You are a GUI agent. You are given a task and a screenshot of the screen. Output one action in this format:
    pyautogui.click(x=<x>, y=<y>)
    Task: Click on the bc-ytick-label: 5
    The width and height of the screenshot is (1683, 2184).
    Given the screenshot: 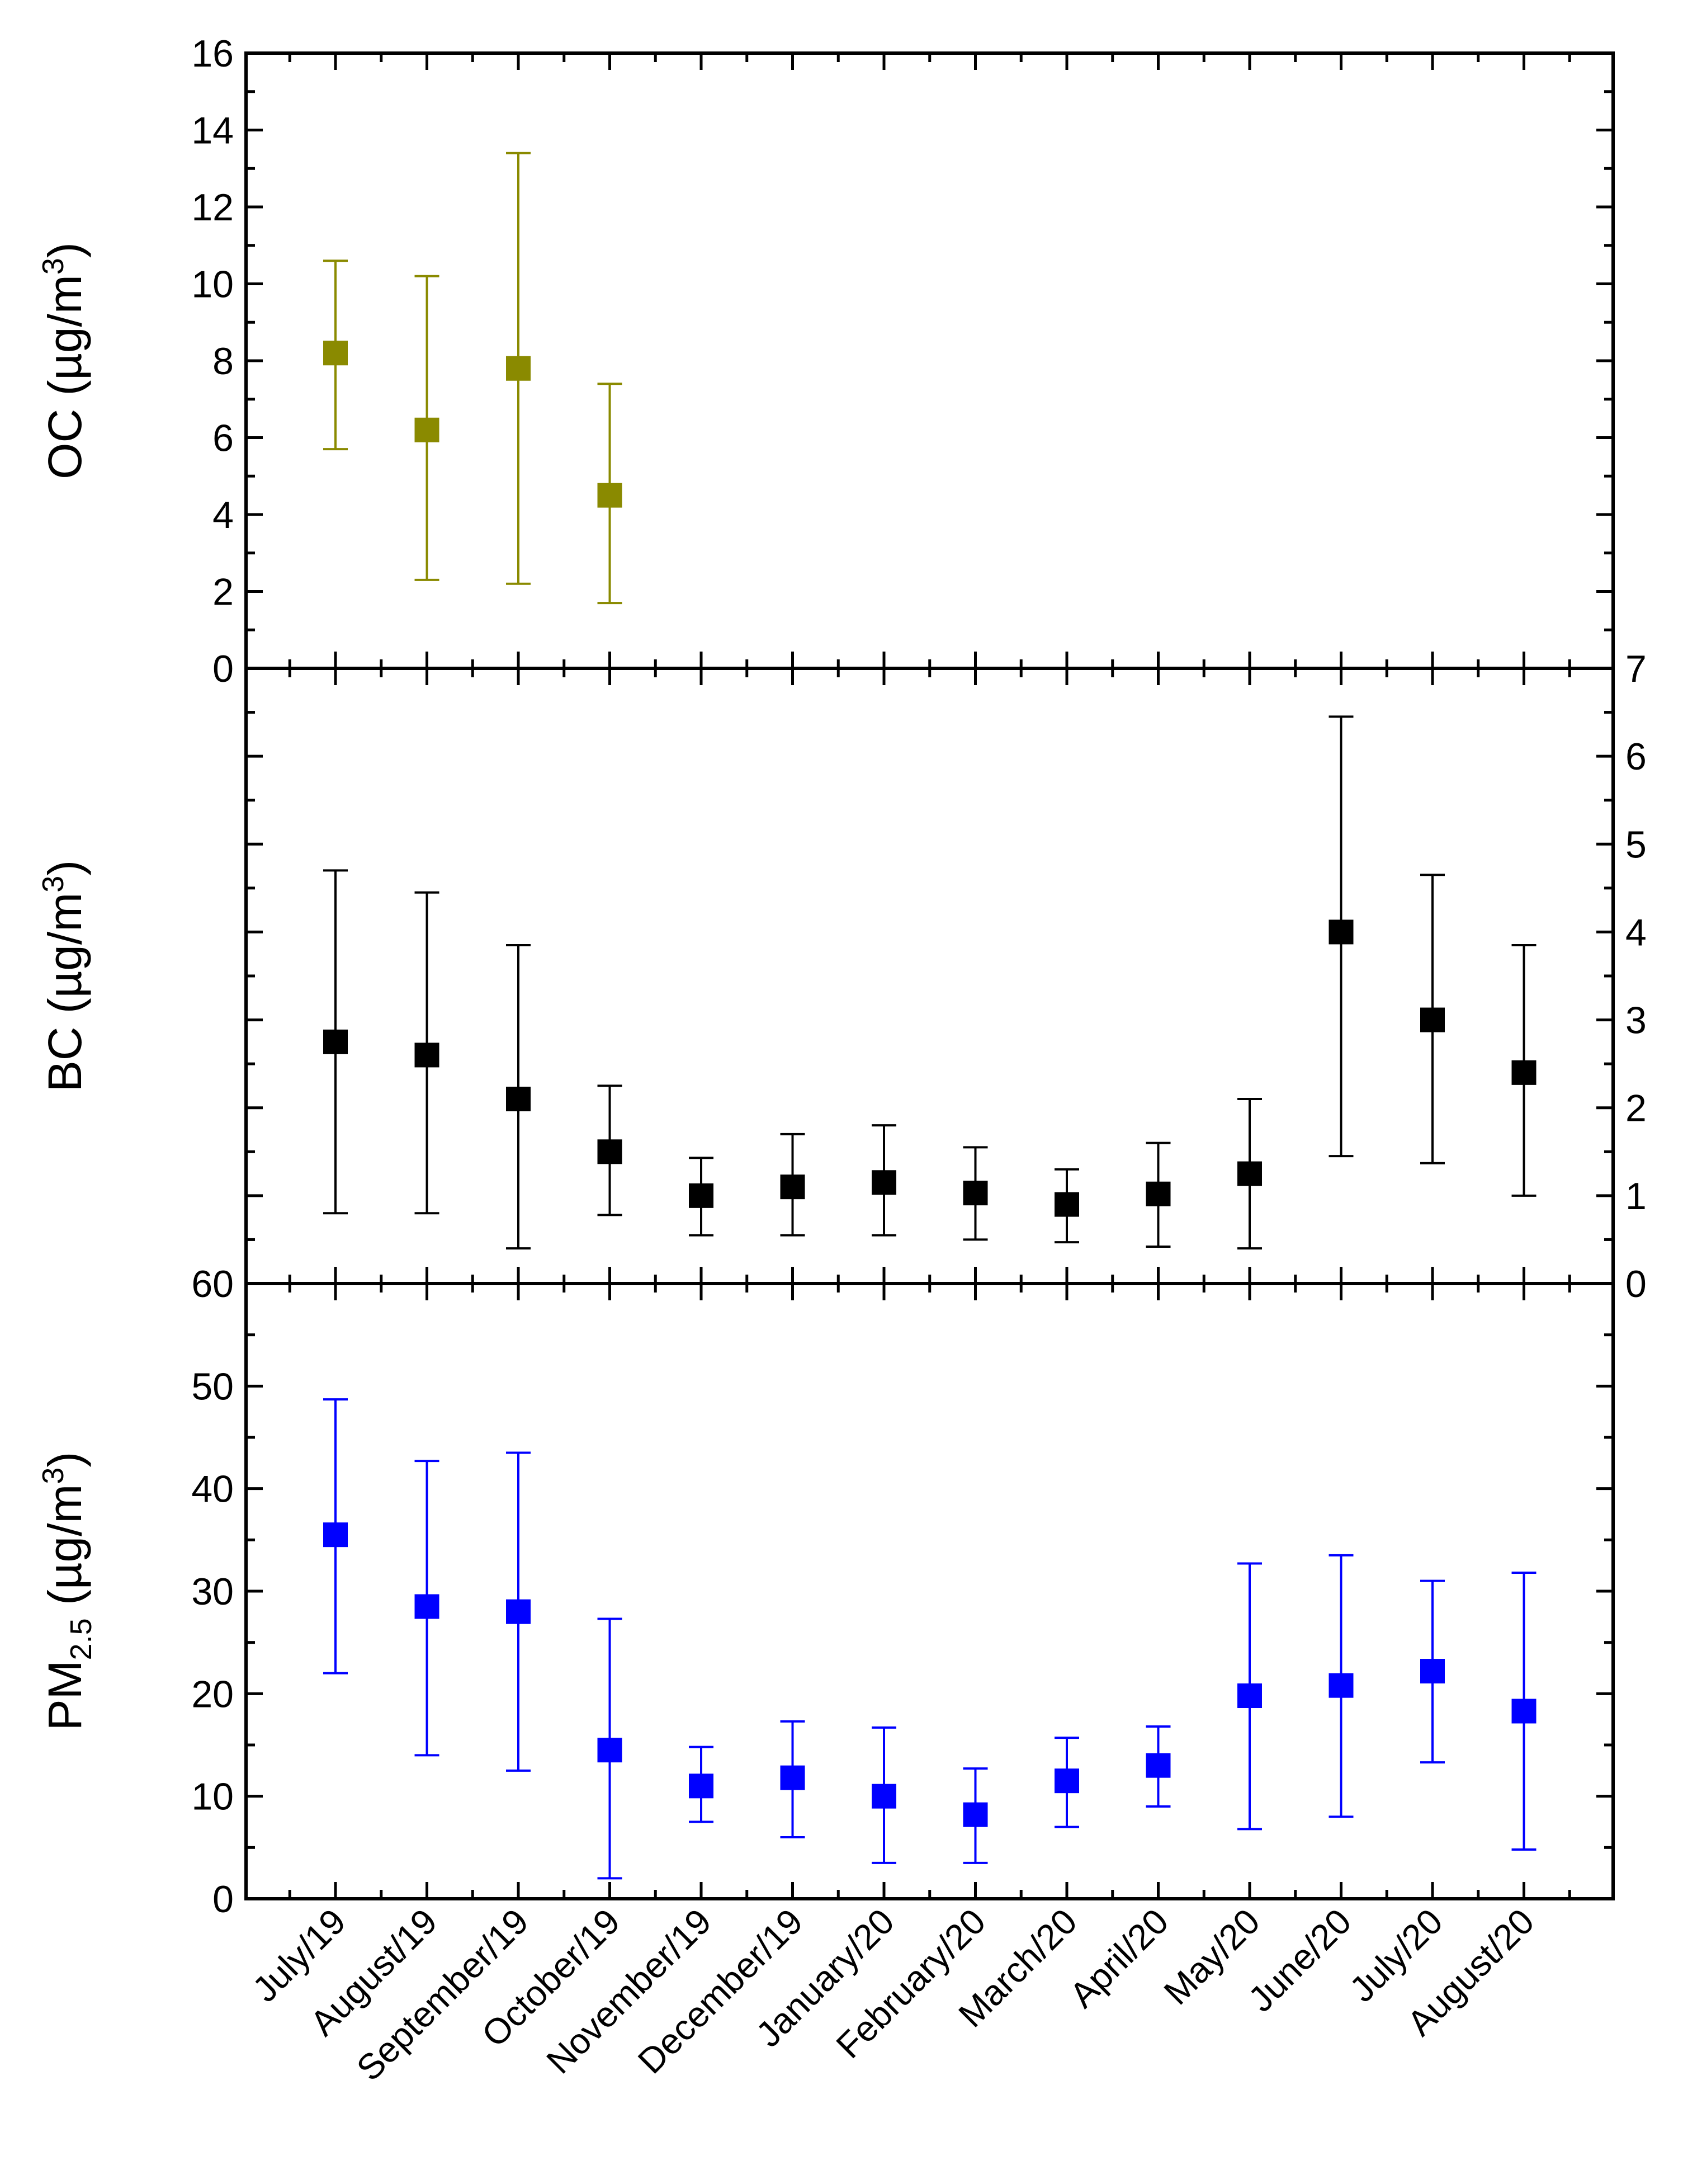 What is the action you would take?
    pyautogui.click(x=1636, y=844)
    